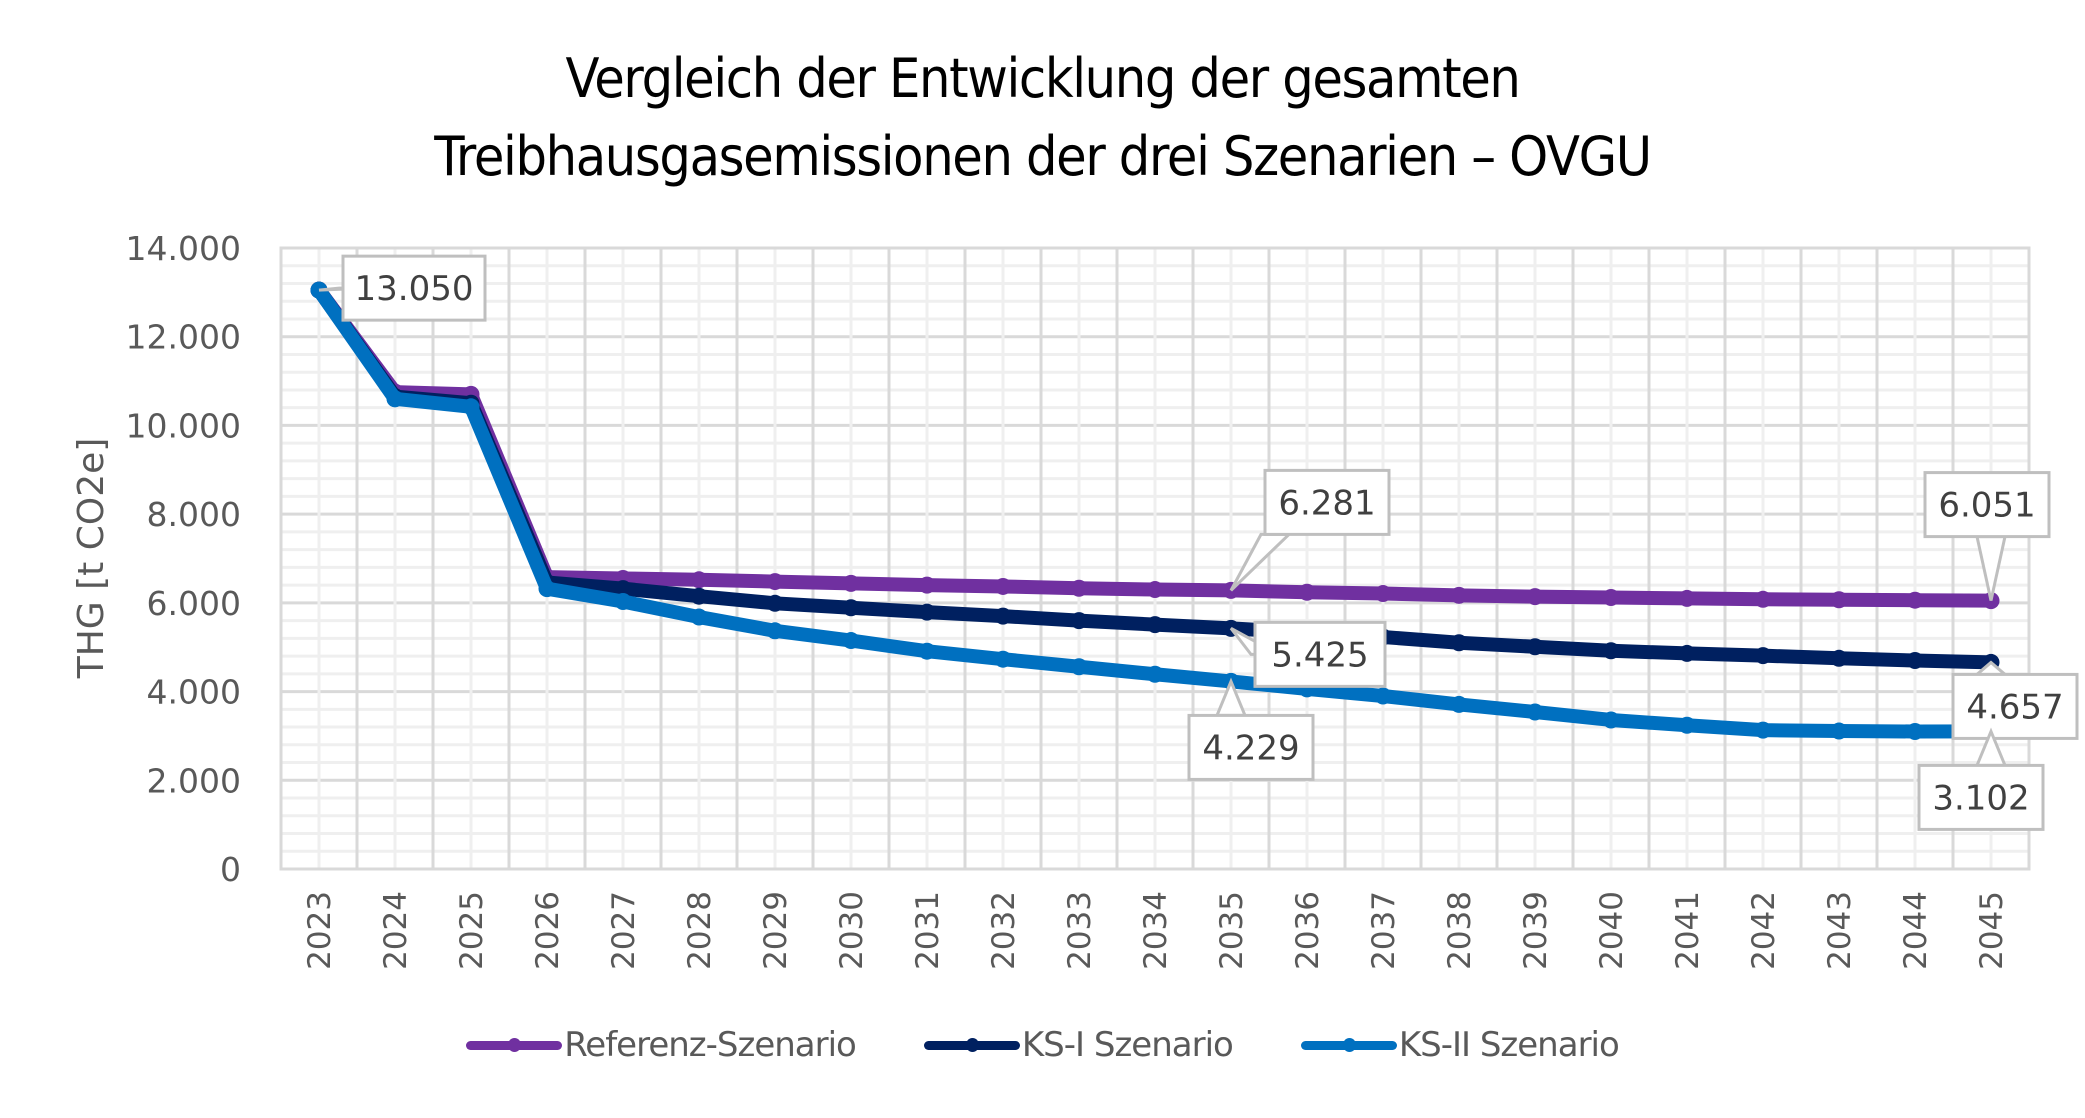 The width and height of the screenshot is (2085, 1118). I want to click on y-tick-label: 2.000, so click(194, 780).